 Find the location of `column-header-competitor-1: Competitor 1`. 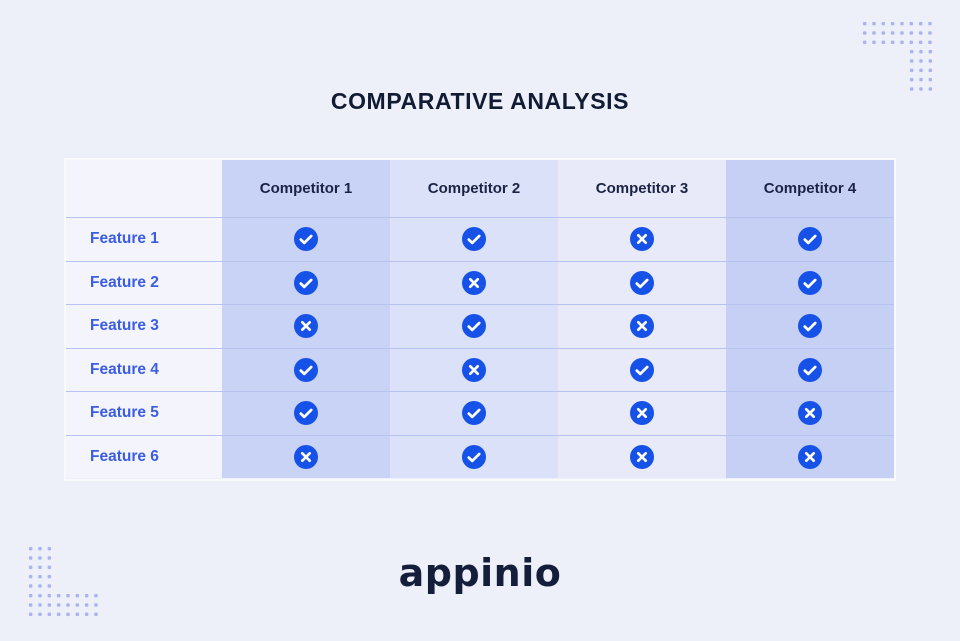

column-header-competitor-1: Competitor 1 is located at coordinates (306, 188).